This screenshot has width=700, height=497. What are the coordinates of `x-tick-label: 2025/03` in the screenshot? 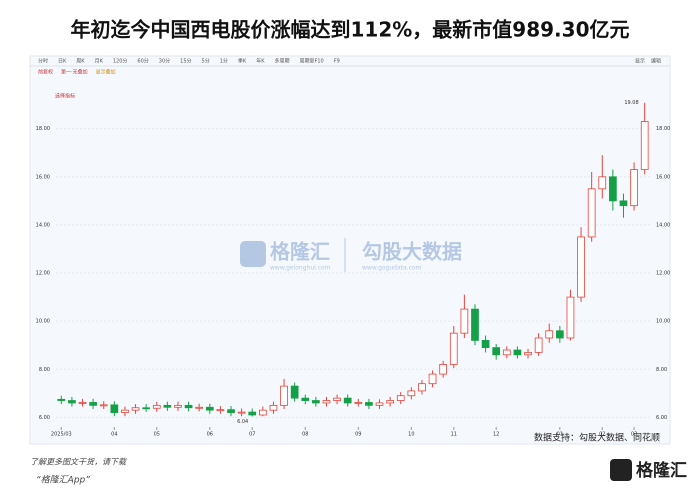 It's located at (61, 435).